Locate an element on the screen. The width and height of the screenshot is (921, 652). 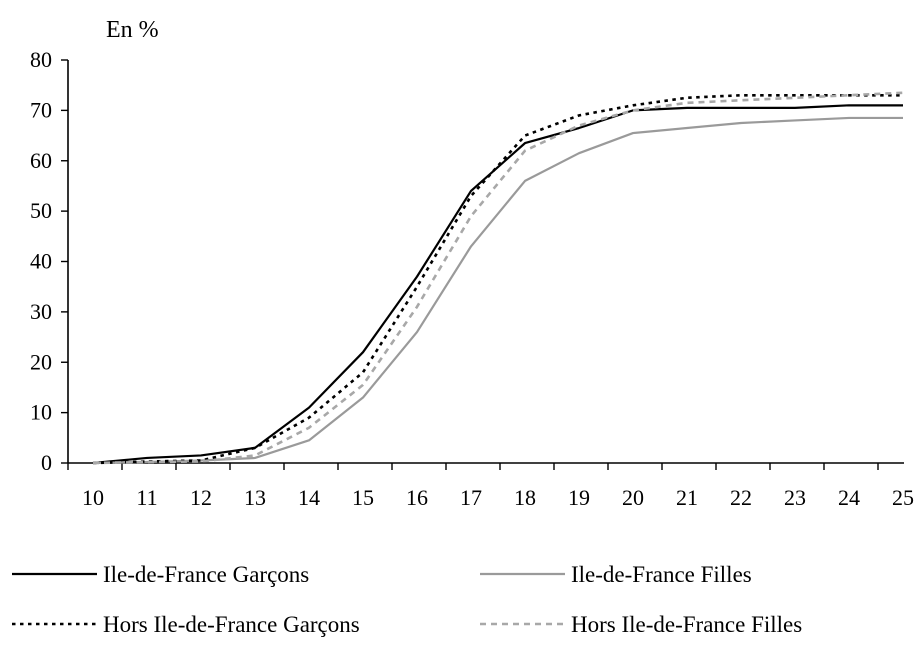
x-tick-label: 20 is located at coordinates (633, 497).